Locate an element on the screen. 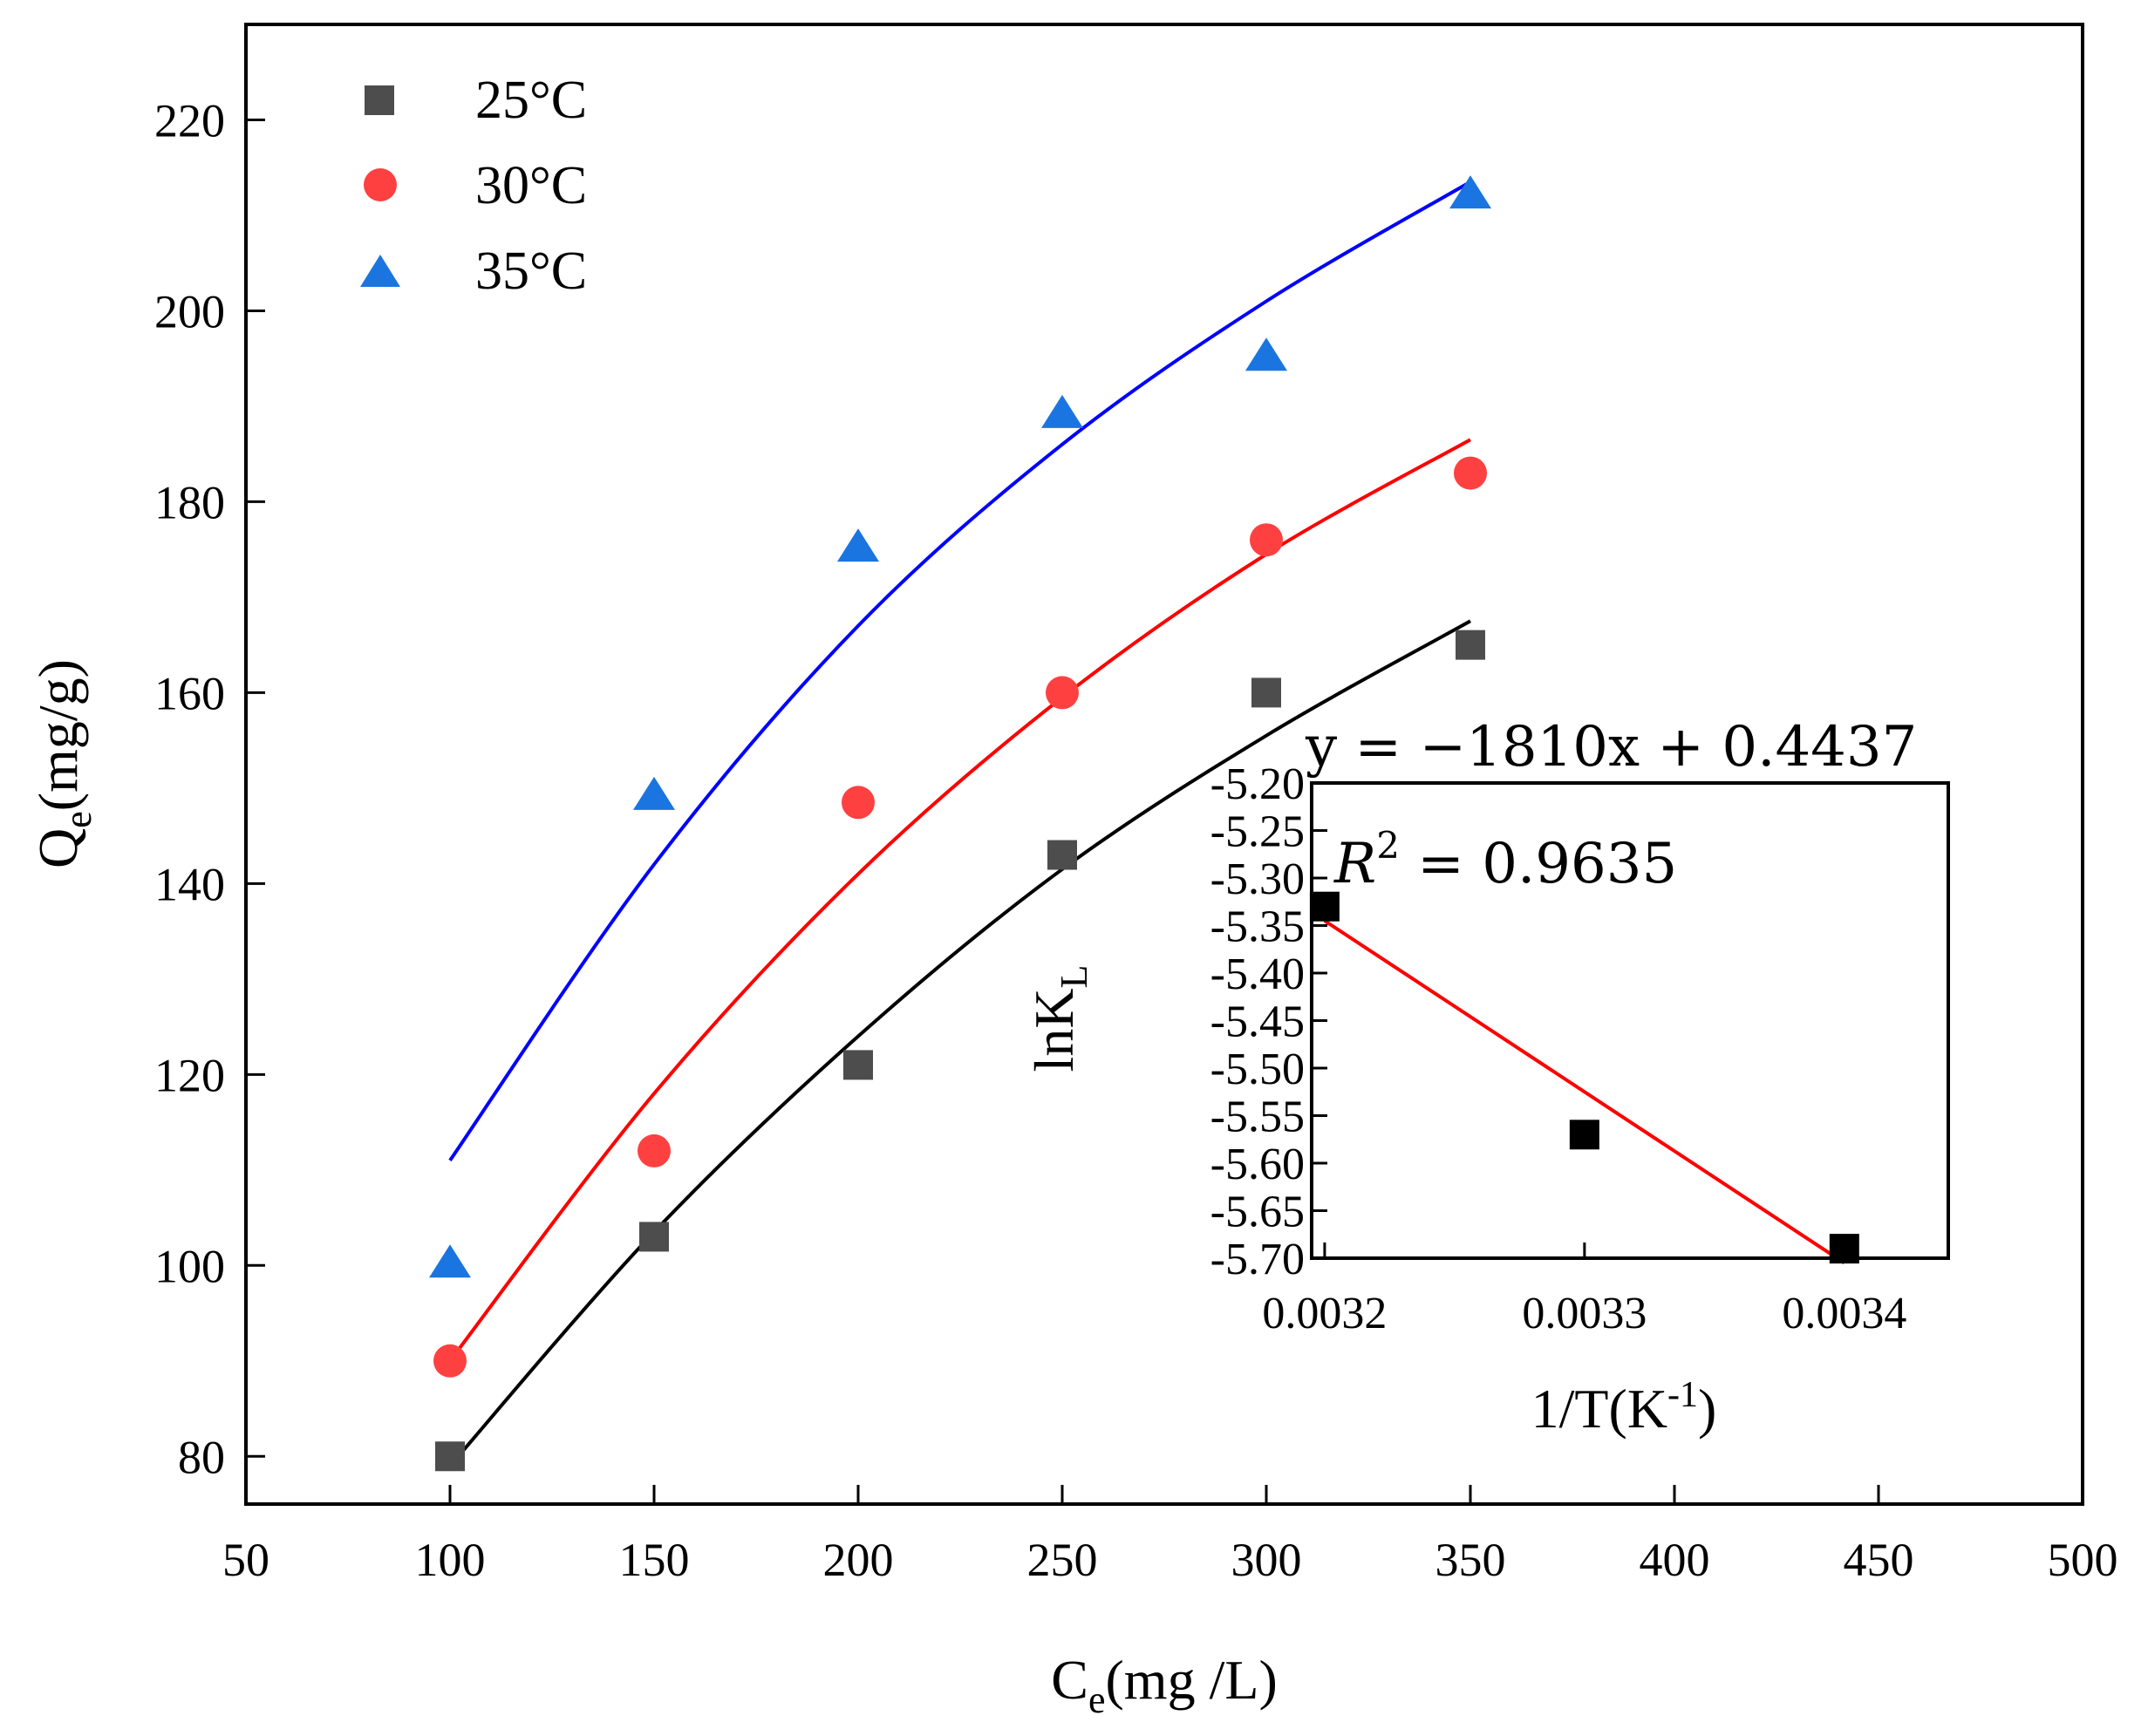 The height and width of the screenshot is (1736, 2148). y-tick-label-220: 220 is located at coordinates (189, 120).